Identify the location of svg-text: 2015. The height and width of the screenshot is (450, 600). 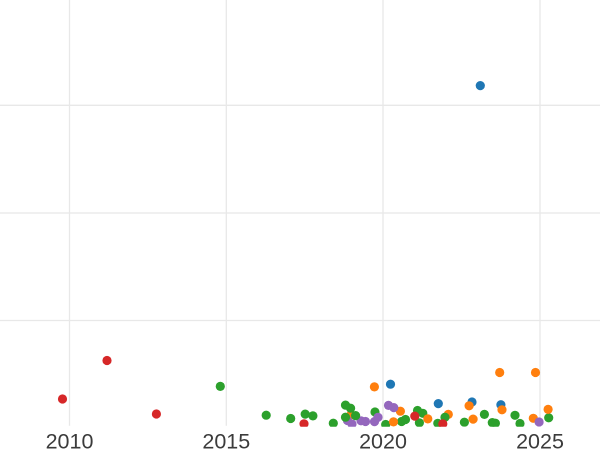
(226, 439).